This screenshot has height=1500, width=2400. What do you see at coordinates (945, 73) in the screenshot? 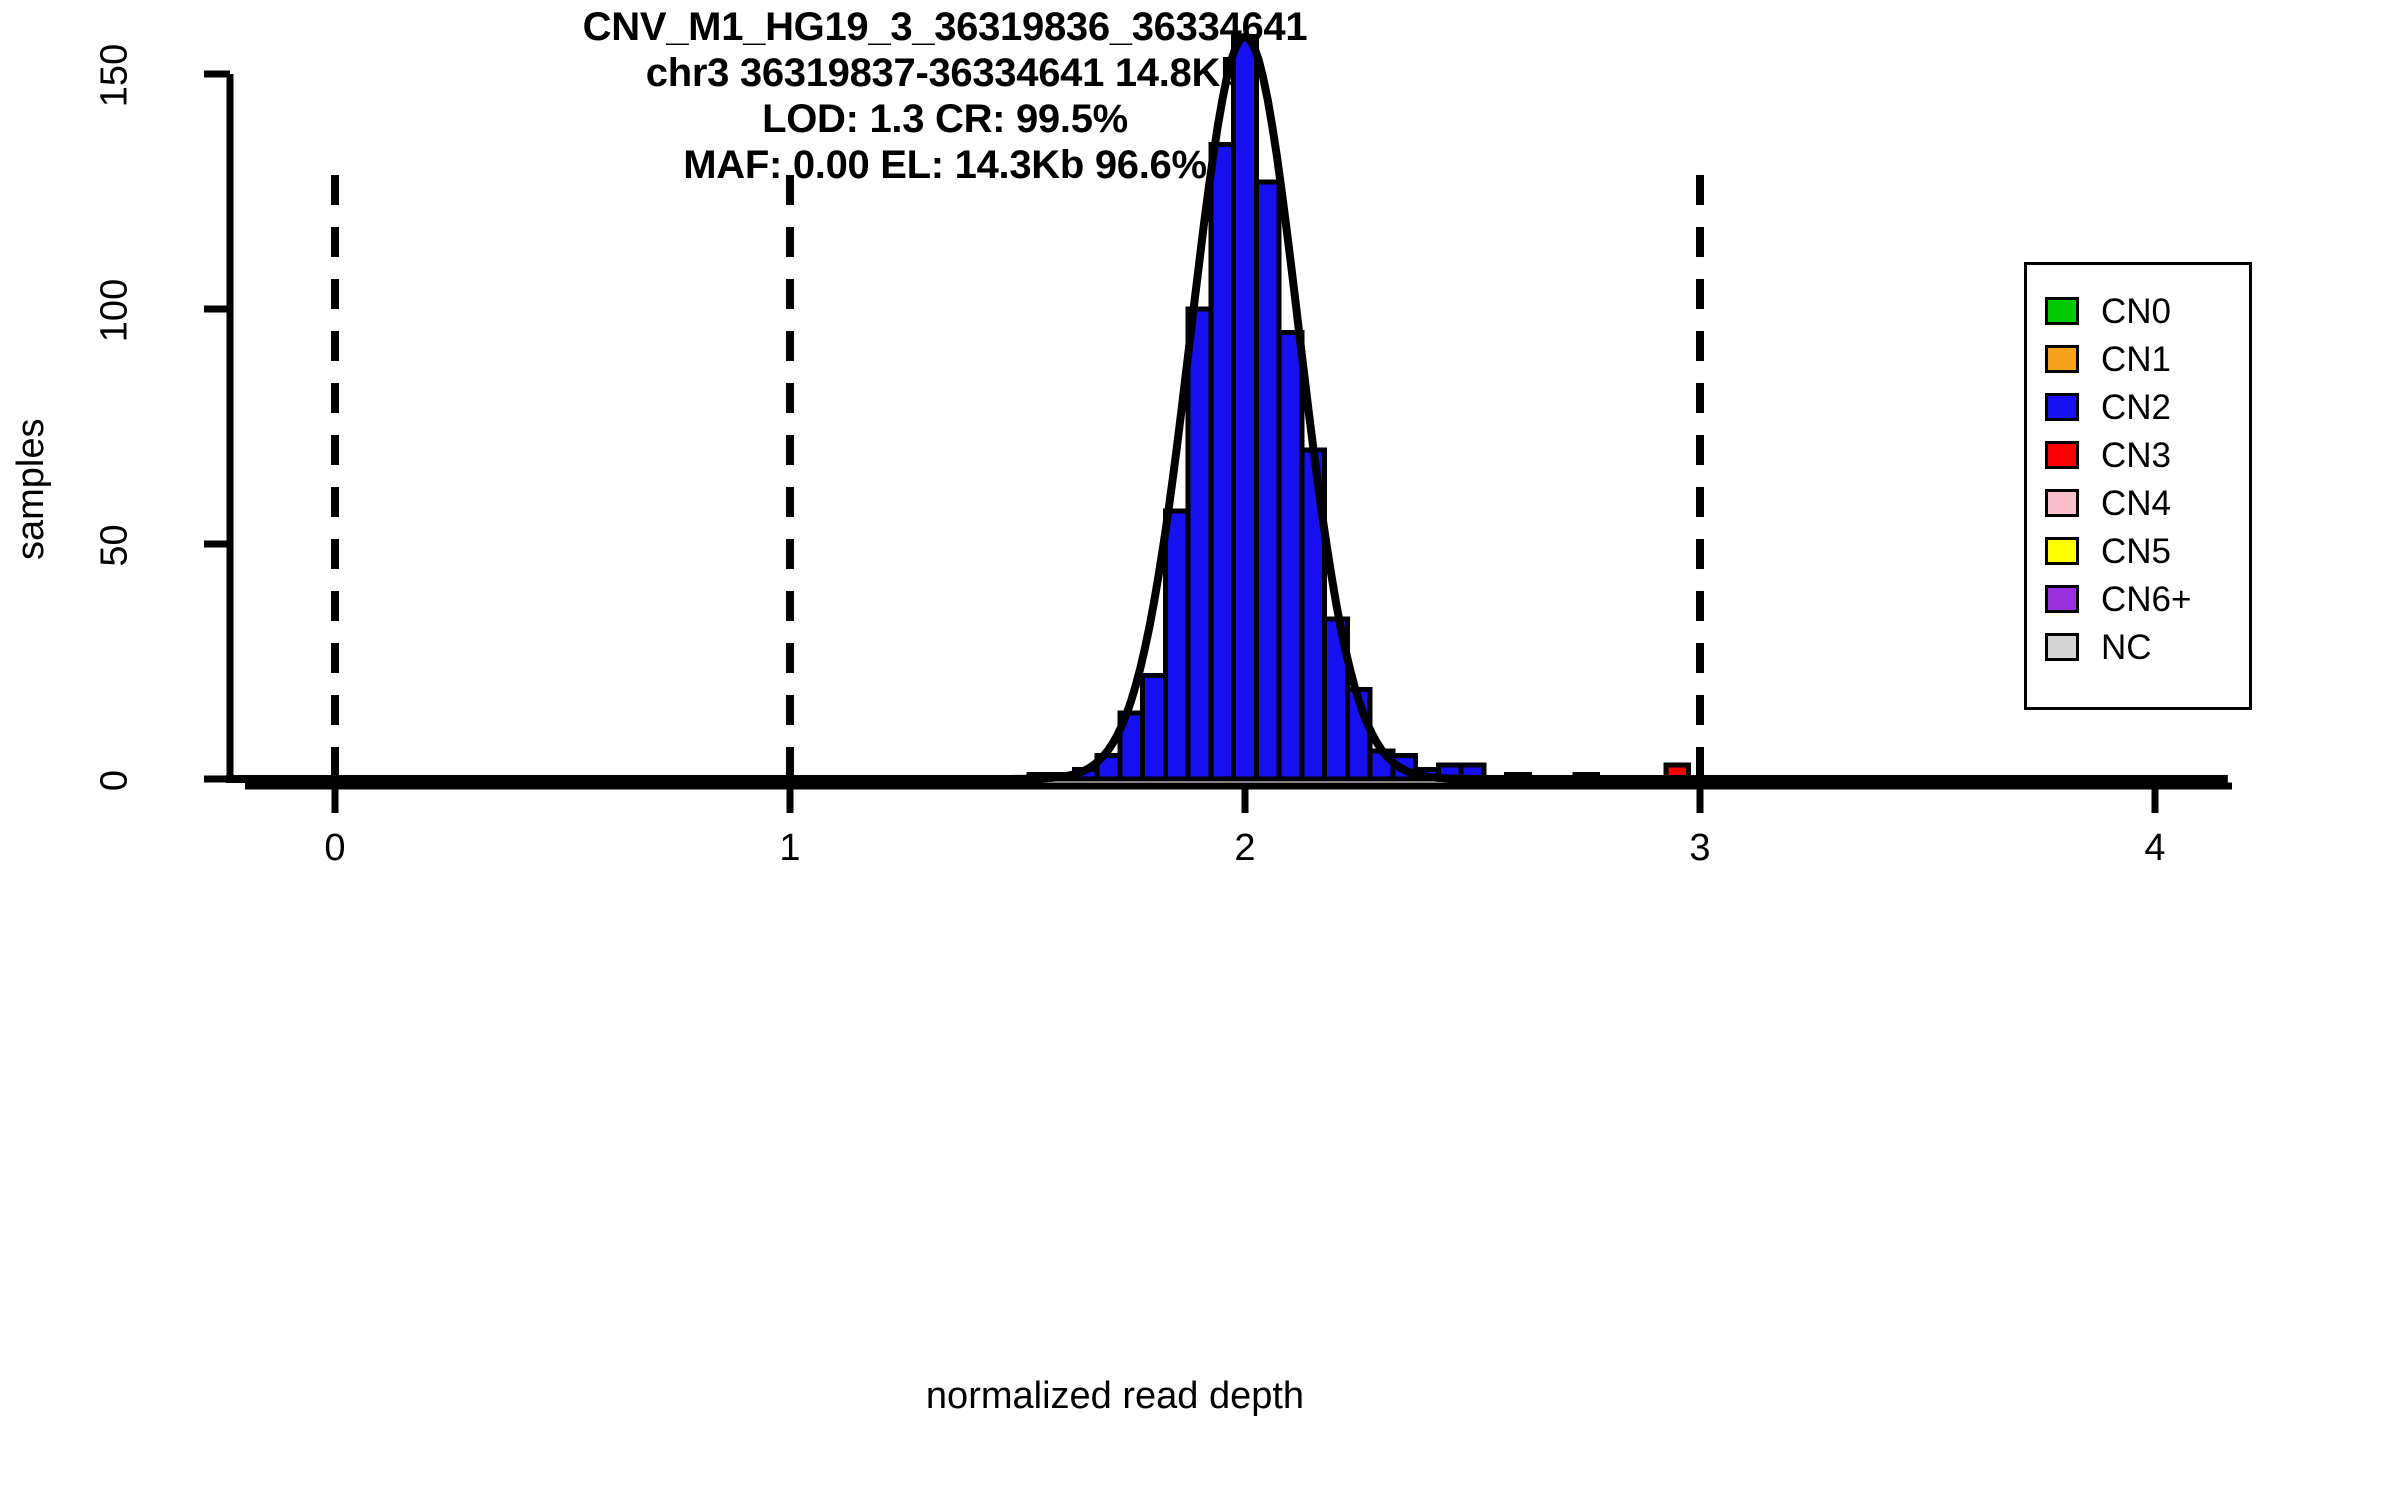
I see `title-line-2: chr3 36319837-36334641 14.8Kb` at bounding box center [945, 73].